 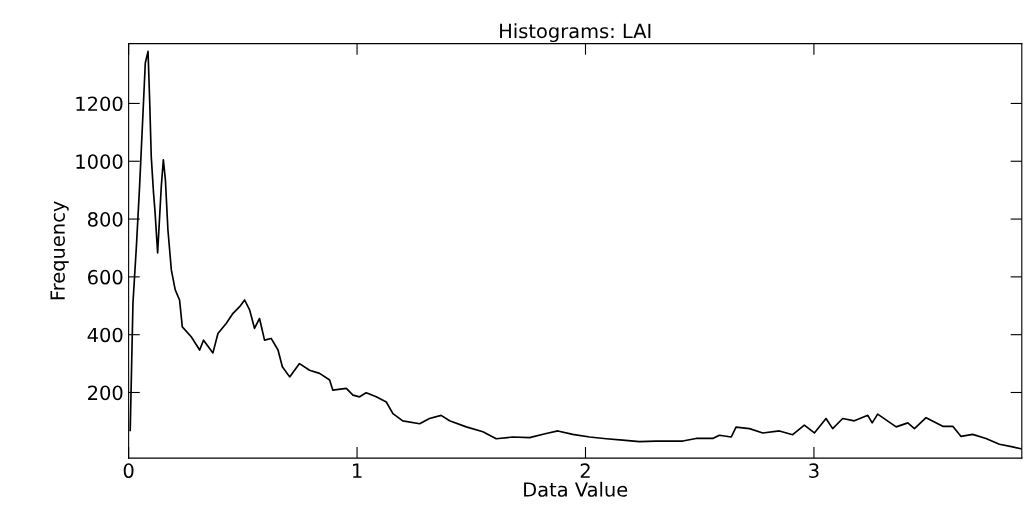 What do you see at coordinates (99, 104) in the screenshot?
I see `y-tick-label: 1200` at bounding box center [99, 104].